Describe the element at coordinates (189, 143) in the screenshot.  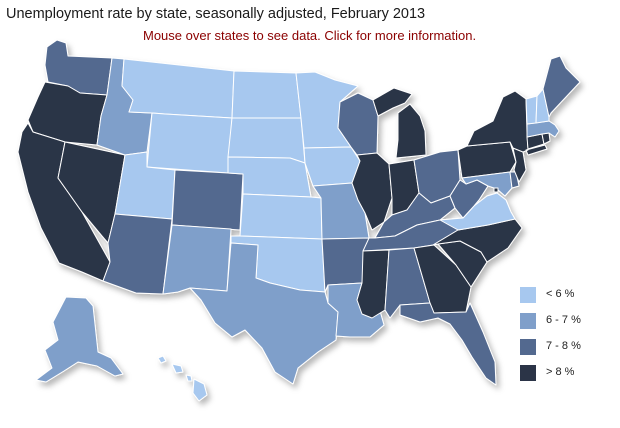
I see `state-WY` at that location.